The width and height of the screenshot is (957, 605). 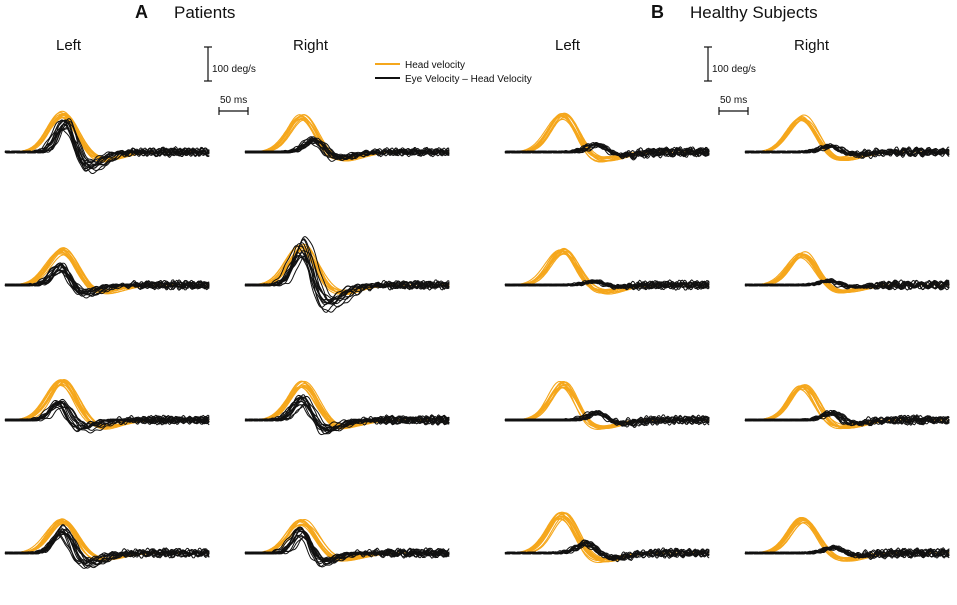 What do you see at coordinates (69, 45) in the screenshot?
I see `panel-a-col-left-label: Left` at bounding box center [69, 45].